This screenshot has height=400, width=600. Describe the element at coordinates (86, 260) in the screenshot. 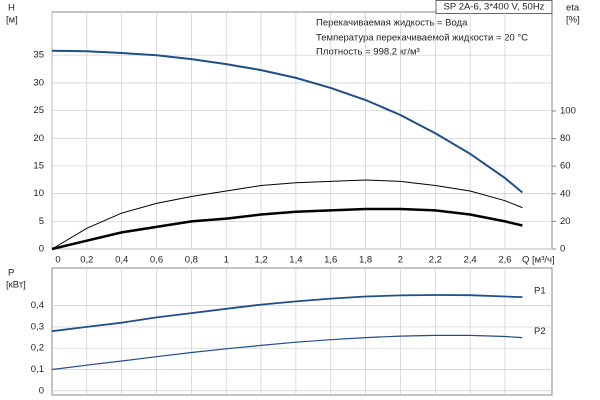

I see `x-tick-label: 0,2` at that location.